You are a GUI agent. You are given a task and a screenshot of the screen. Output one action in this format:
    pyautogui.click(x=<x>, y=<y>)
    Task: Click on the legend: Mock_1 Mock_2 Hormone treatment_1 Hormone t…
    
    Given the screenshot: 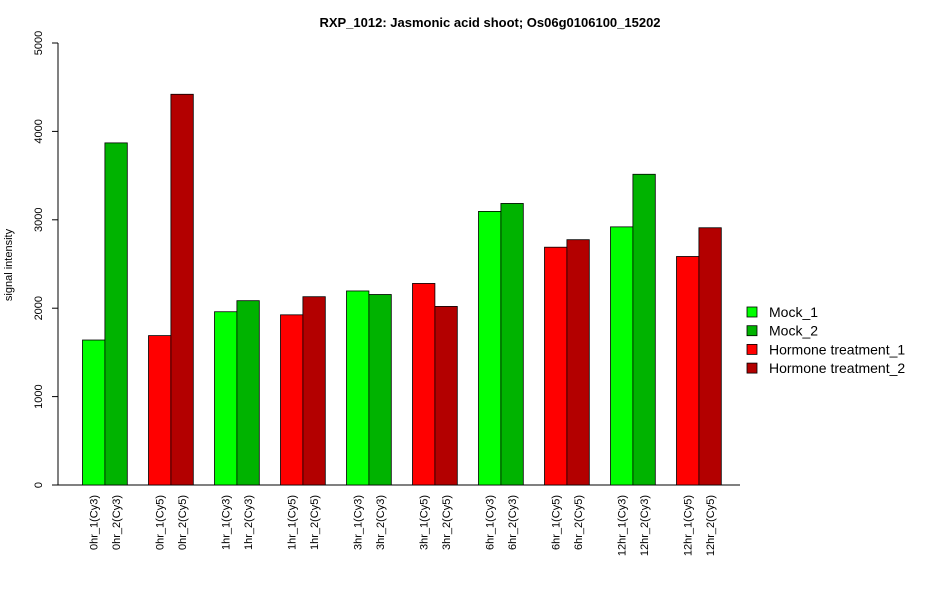 What is the action you would take?
    pyautogui.click(x=825, y=340)
    